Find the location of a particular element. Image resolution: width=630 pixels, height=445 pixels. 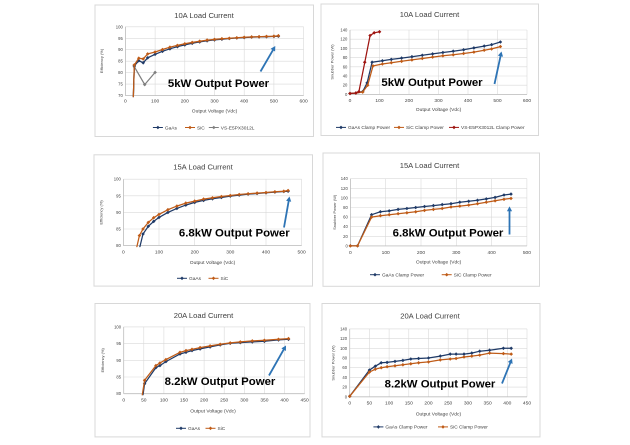

svg-text: 350 is located at coordinates (264, 400).